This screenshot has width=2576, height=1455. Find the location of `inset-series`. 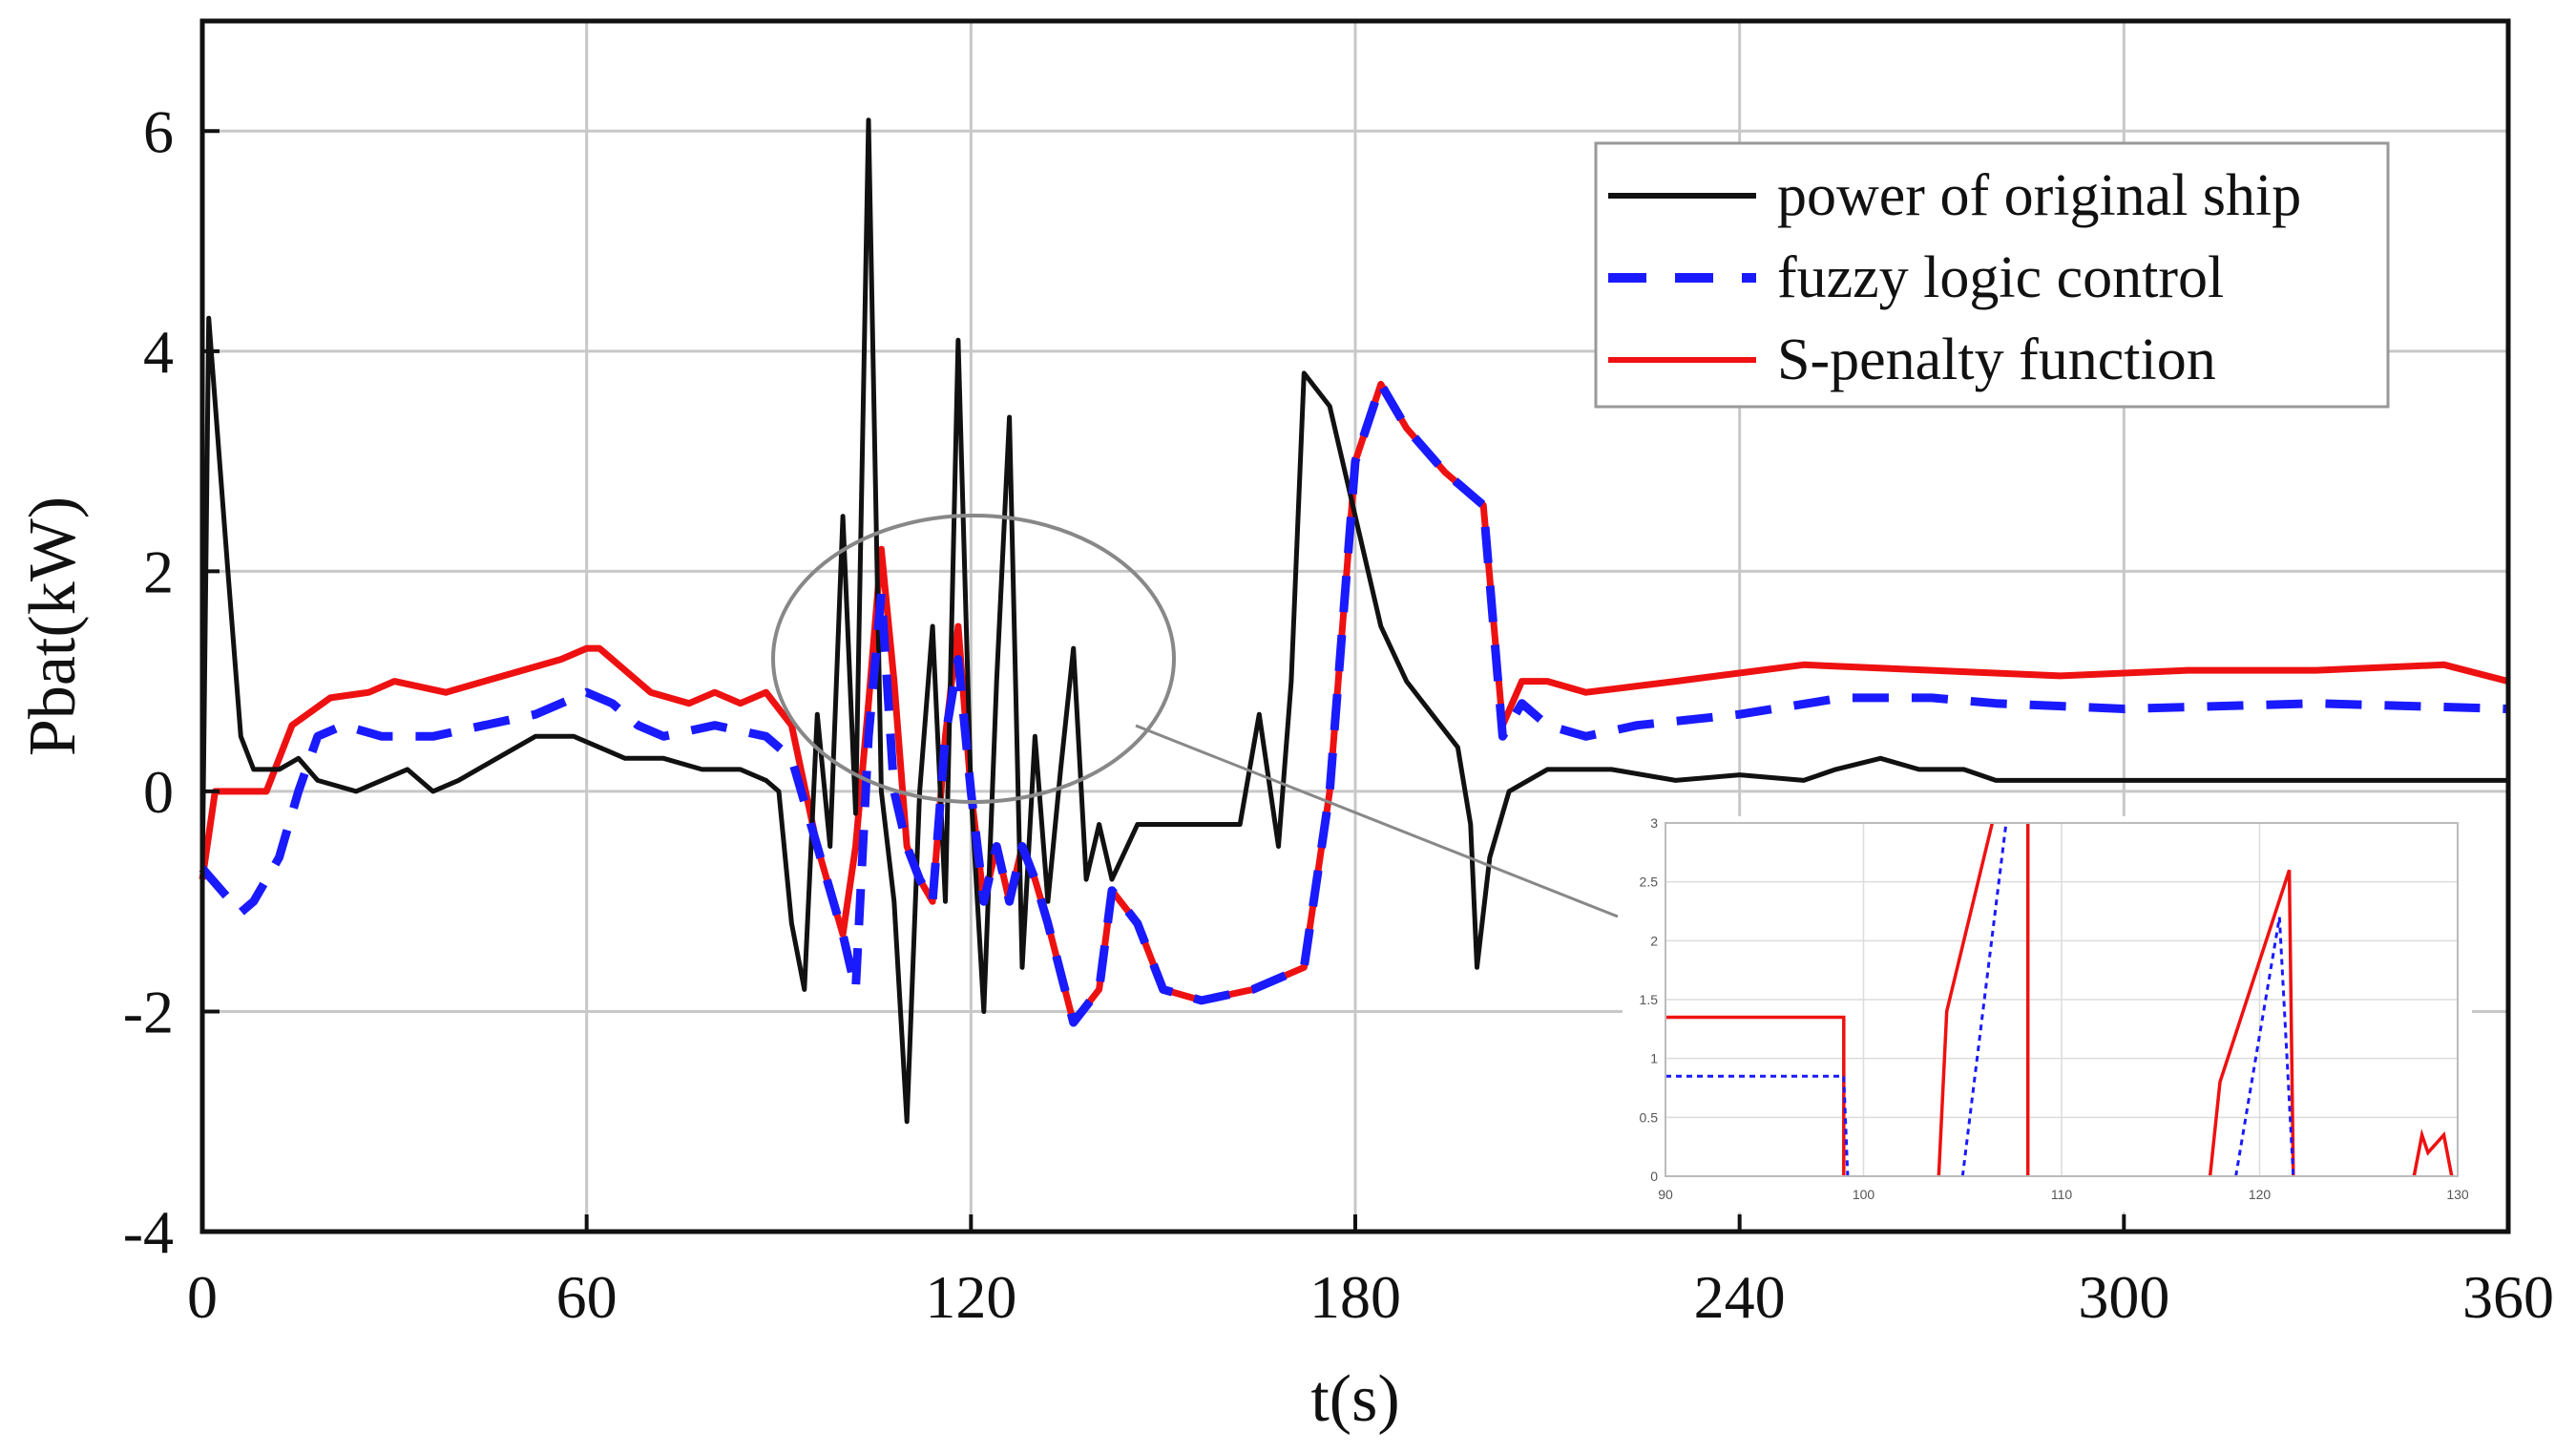

inset-series is located at coordinates (2059, 1000).